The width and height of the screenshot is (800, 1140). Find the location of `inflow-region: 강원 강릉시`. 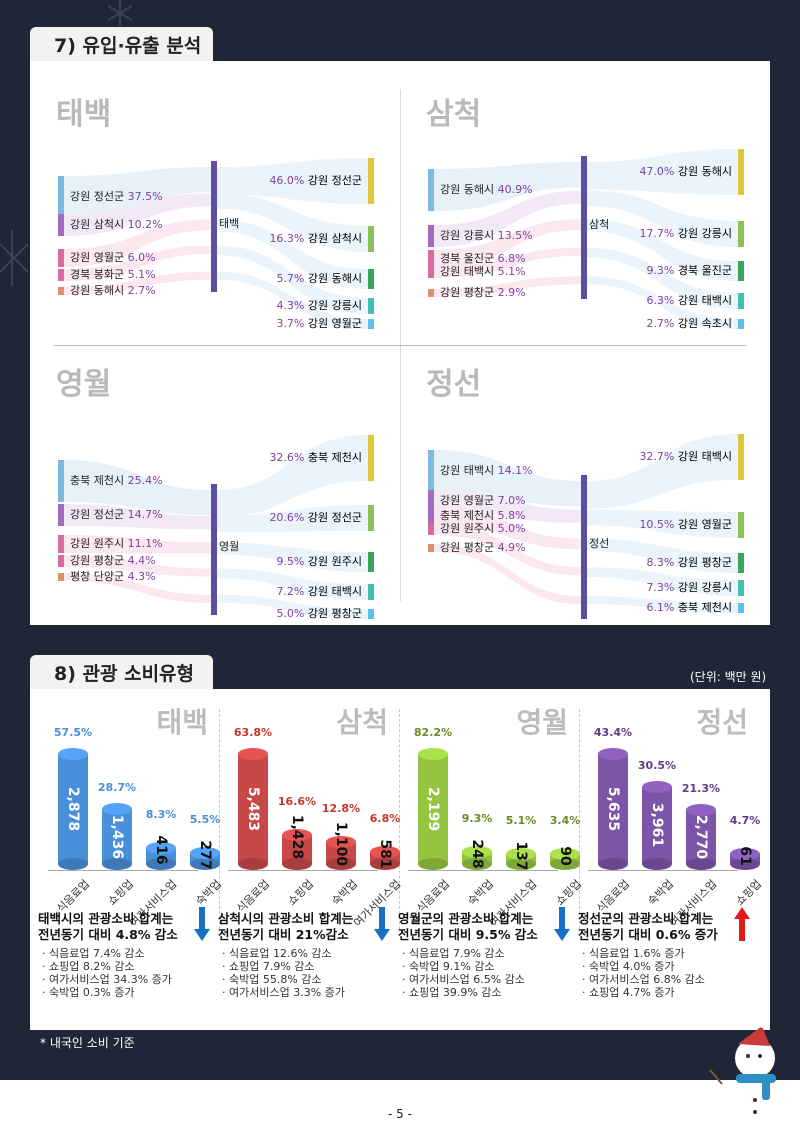

inflow-region: 강원 강릉시 is located at coordinates (467, 235).